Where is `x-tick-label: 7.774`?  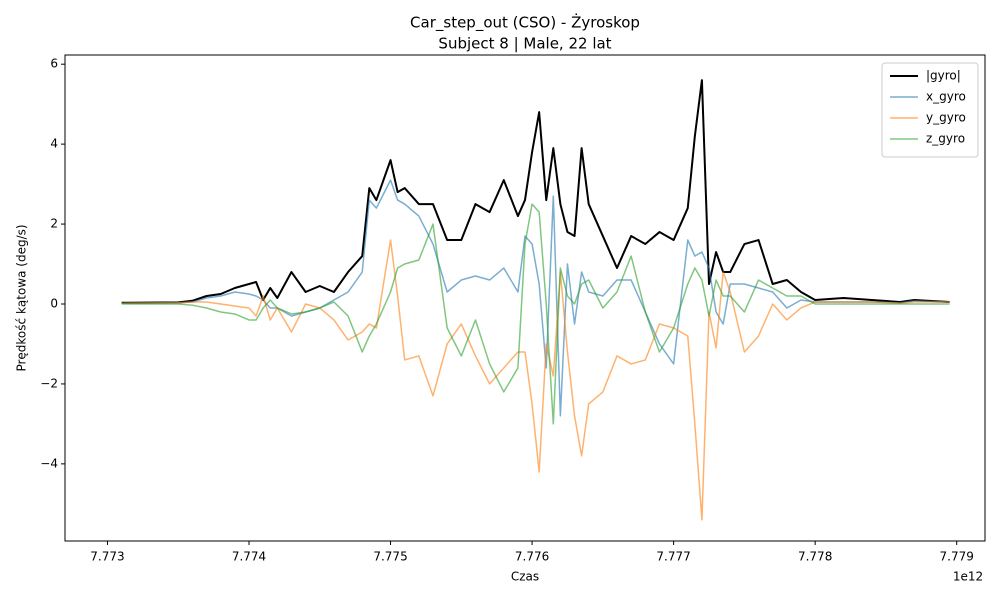 x-tick-label: 7.774 is located at coordinates (249, 557).